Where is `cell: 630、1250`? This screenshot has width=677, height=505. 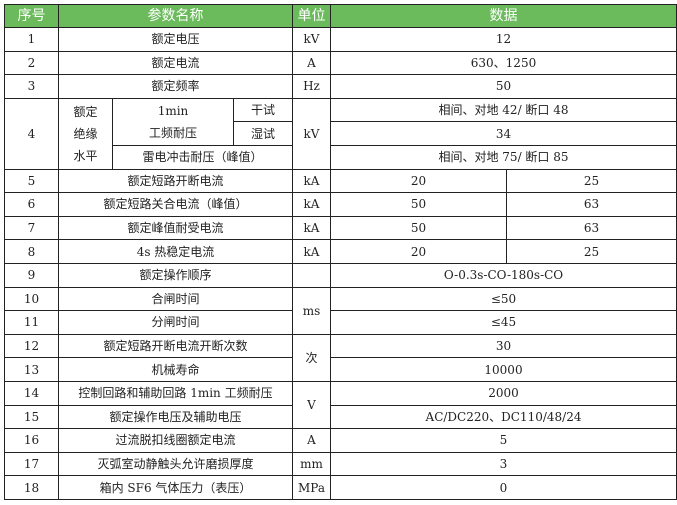 cell: 630、1250 is located at coordinates (503, 63).